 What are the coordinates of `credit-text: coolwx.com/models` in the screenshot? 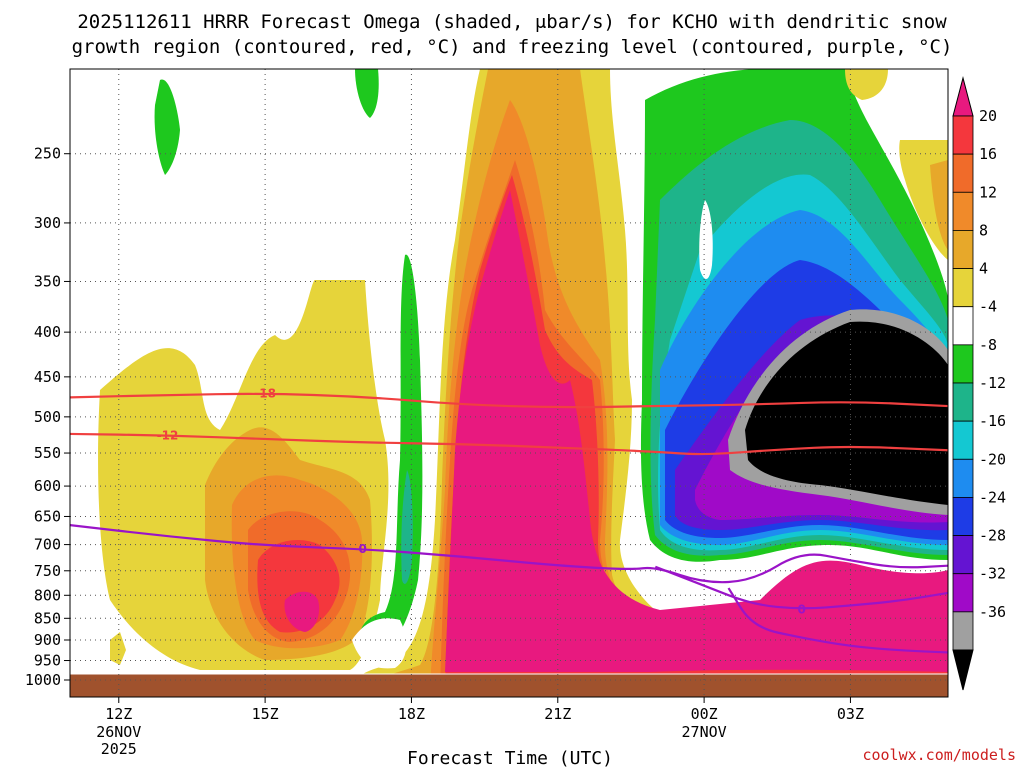 It's located at (939, 755).